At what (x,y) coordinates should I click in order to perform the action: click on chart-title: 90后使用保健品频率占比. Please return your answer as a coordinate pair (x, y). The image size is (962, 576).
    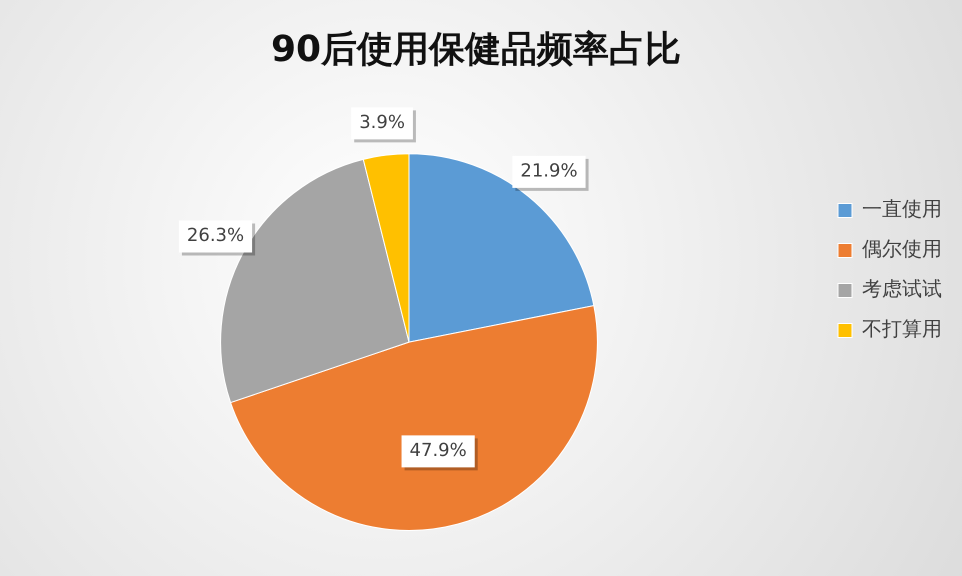
    Looking at the image, I should click on (476, 49).